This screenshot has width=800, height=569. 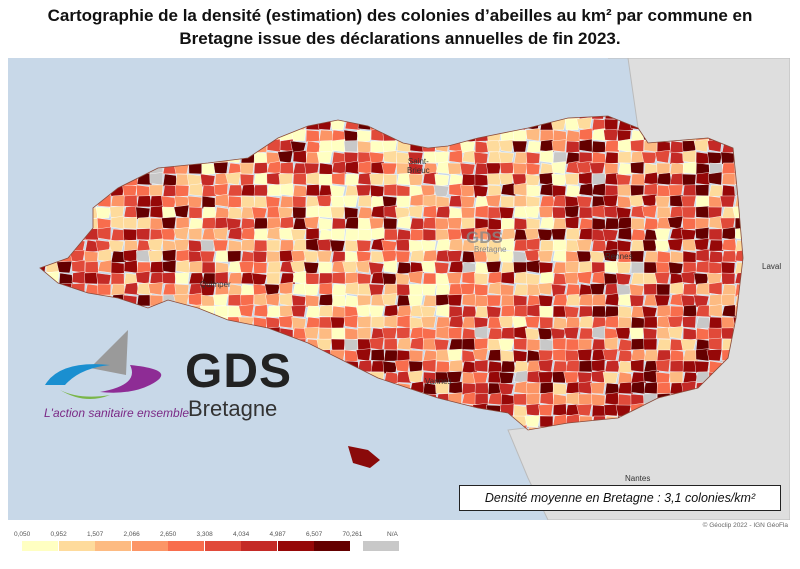 I want to click on legend-break: 4,034, so click(x=241, y=534).